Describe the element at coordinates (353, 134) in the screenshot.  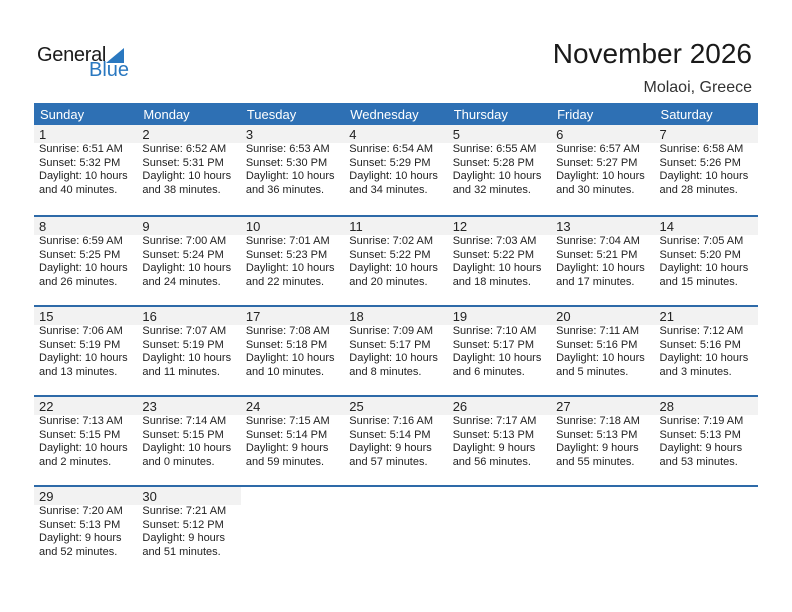
I see `day-number: 4` at that location.